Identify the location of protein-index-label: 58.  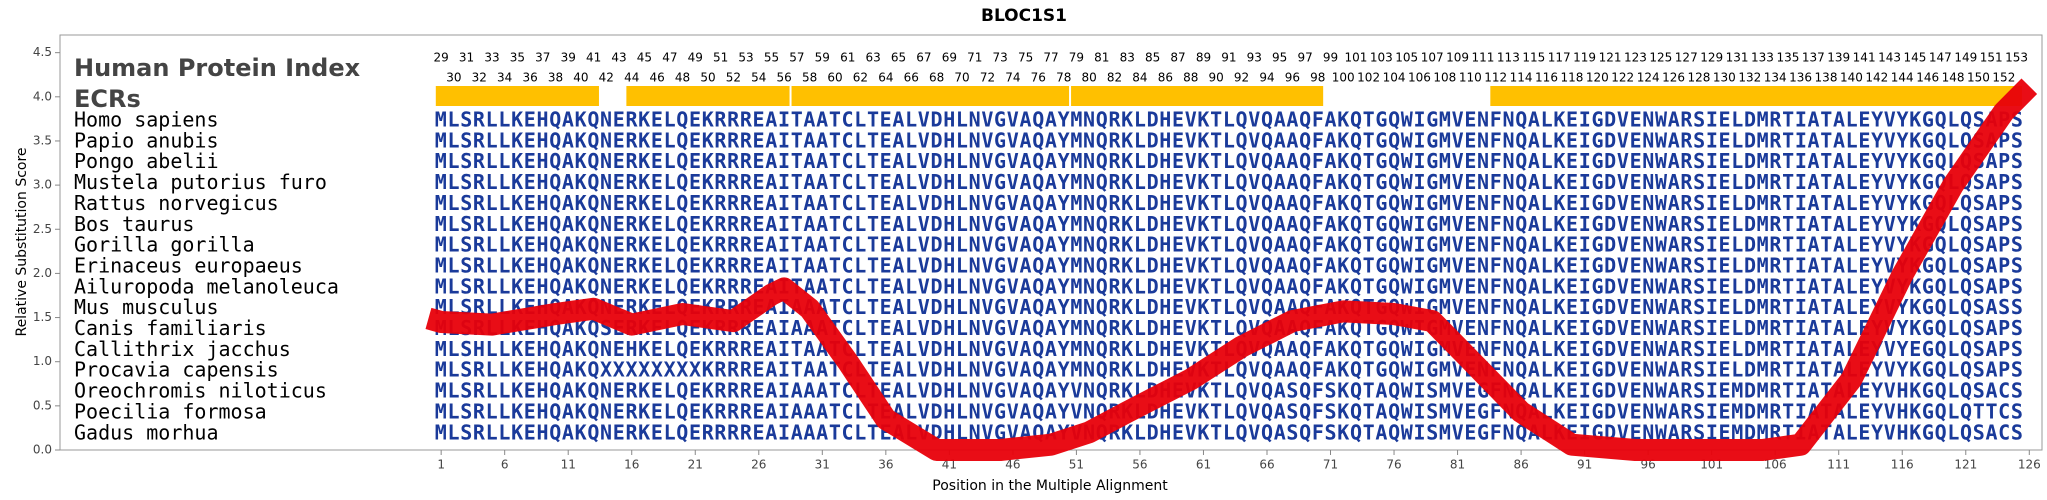
(809, 78).